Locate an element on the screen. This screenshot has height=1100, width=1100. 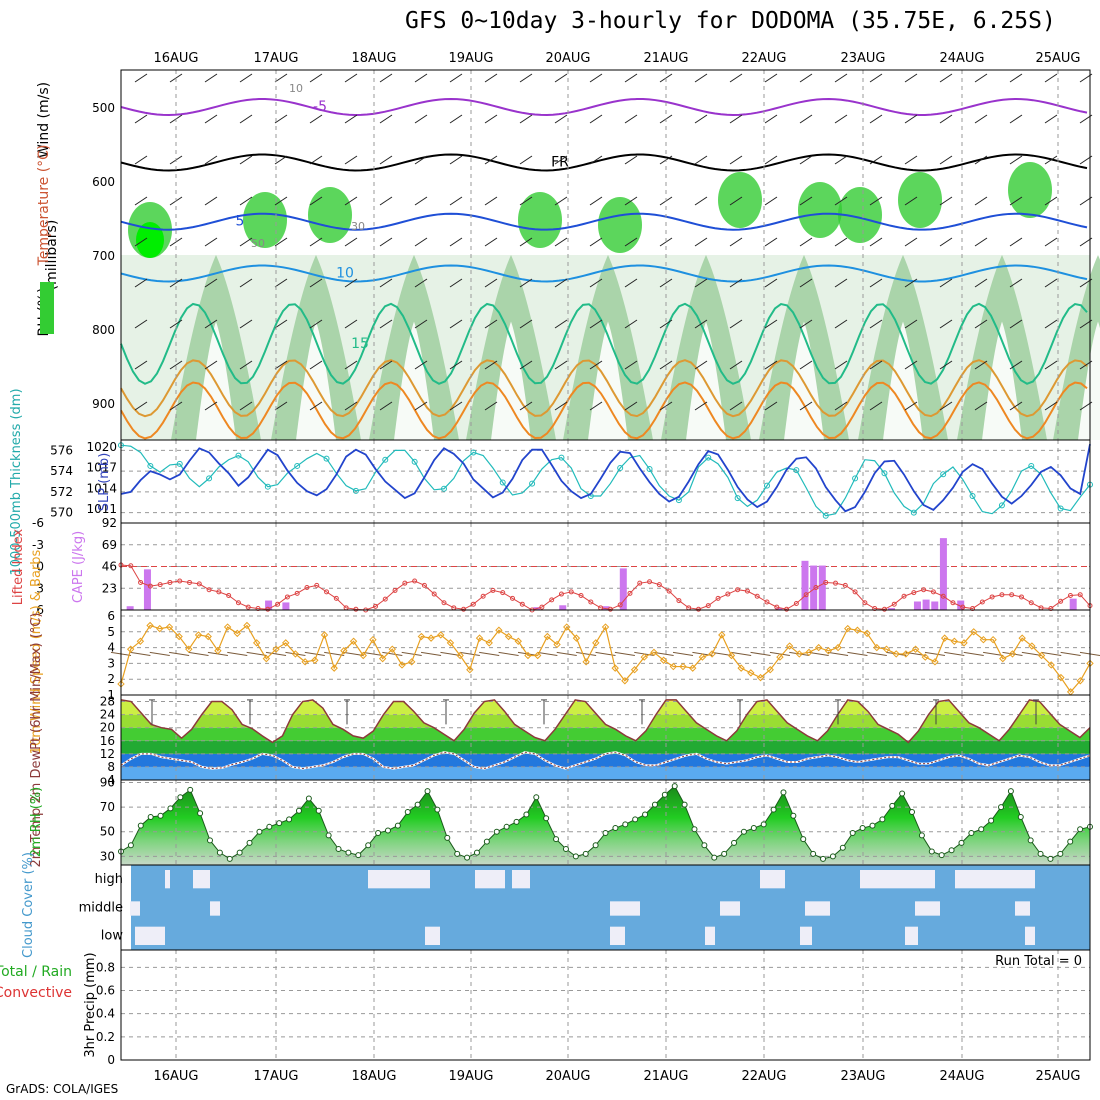
temp-tick-28: 28 is located at coordinates (107, 702).